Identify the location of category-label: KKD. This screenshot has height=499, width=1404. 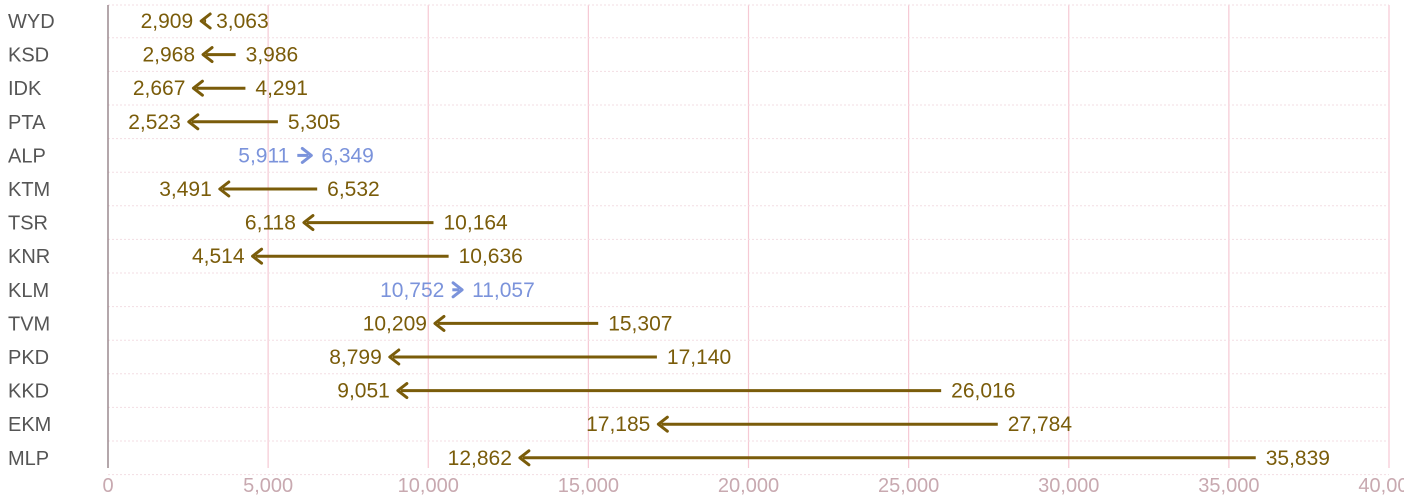
(28, 392).